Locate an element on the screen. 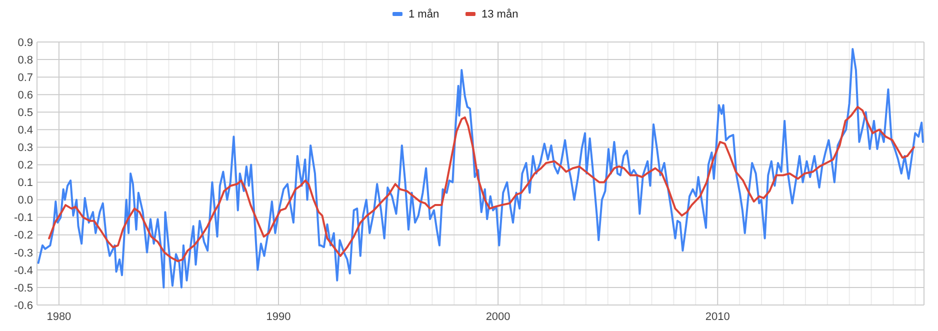 The image size is (938, 331). y-tick-label: 0.3 is located at coordinates (25, 148).